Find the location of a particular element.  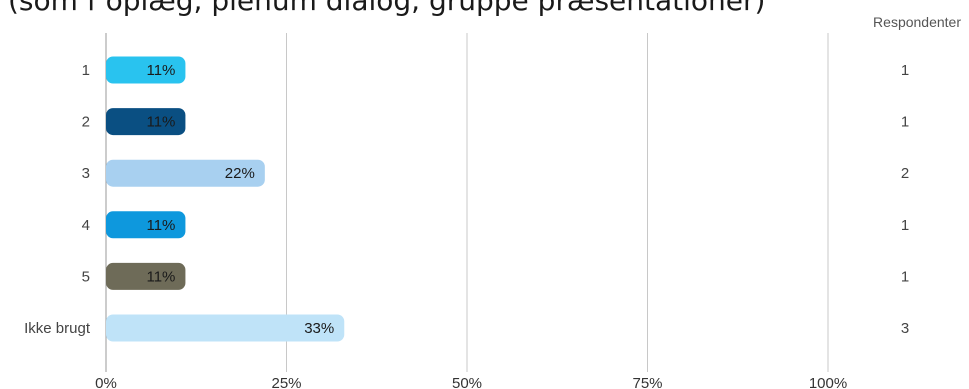

category-label: 5 is located at coordinates (86, 276).